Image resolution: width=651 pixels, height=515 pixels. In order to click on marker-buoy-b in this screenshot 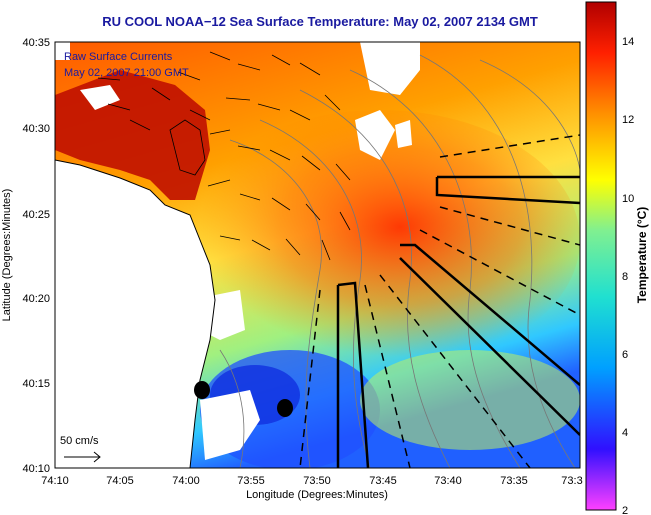, I will do `click(285, 408)`.